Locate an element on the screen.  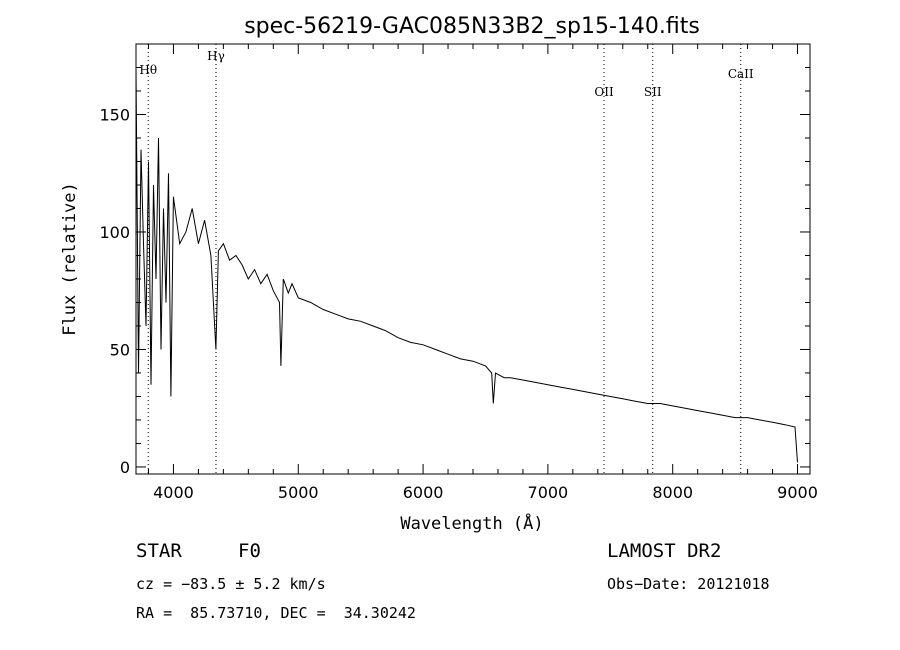
x-tick-label-4: 8000 is located at coordinates (672, 492).